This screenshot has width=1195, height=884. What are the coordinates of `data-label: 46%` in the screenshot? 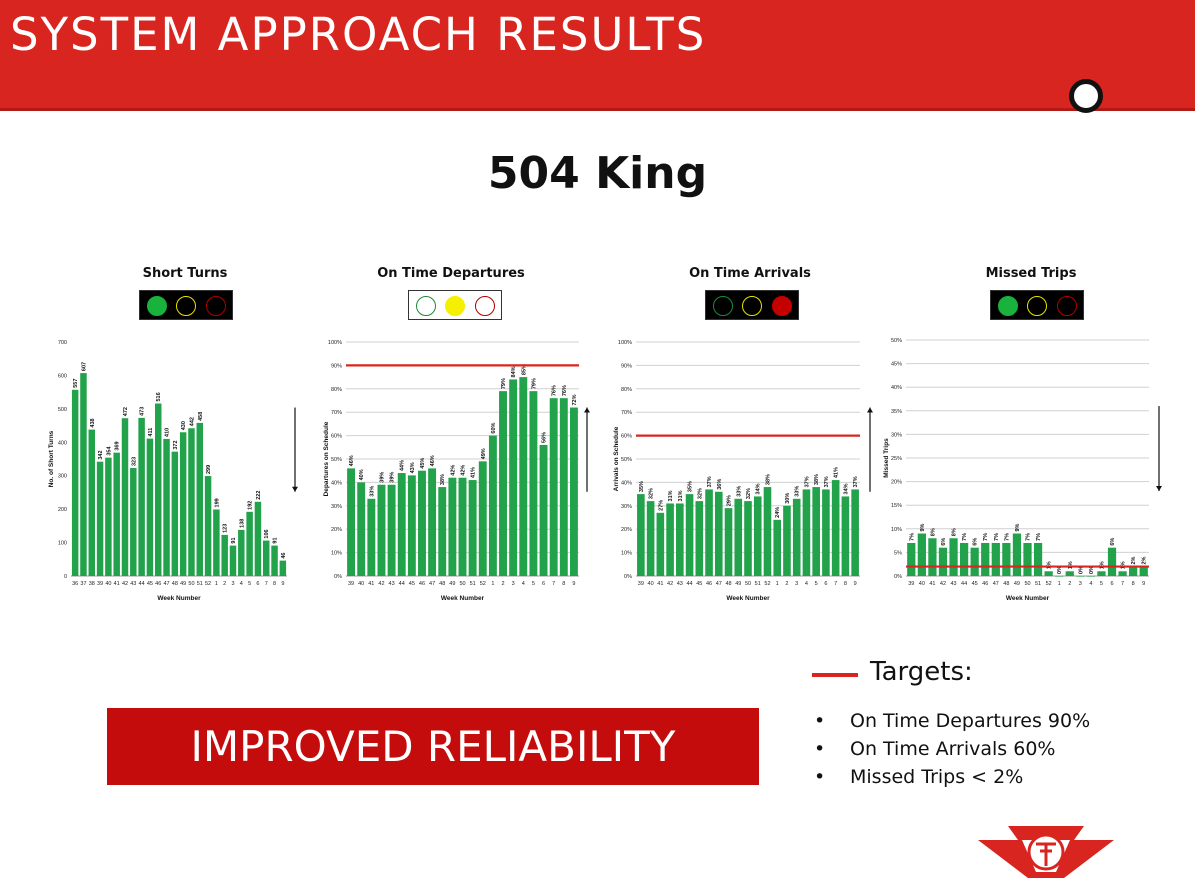 It's located at (433, 460).